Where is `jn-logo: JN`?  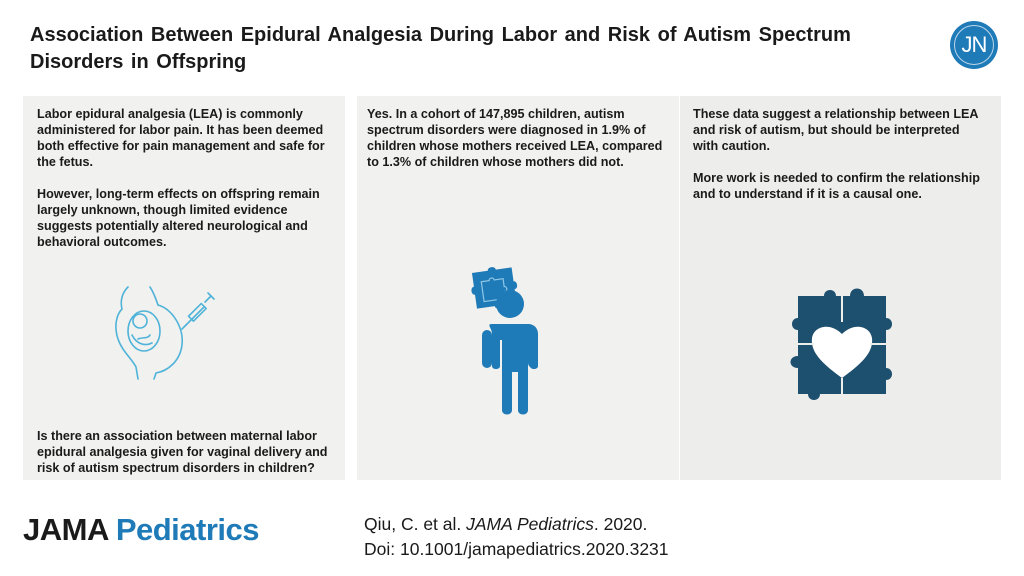
jn-logo: JN is located at coordinates (974, 45).